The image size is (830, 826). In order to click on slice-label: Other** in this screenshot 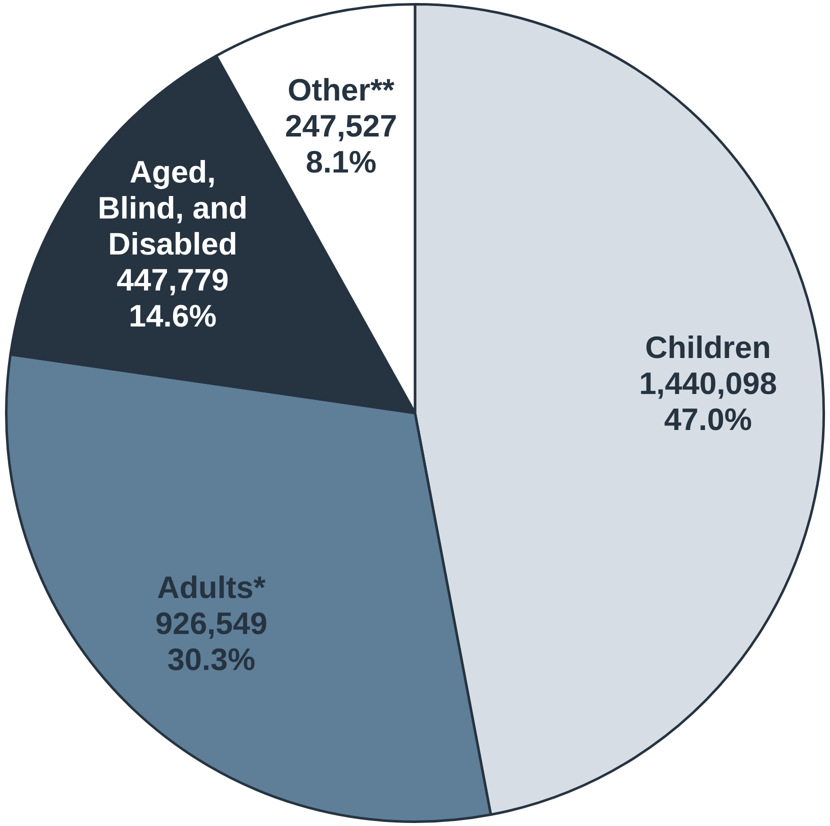, I will do `click(342, 90)`.